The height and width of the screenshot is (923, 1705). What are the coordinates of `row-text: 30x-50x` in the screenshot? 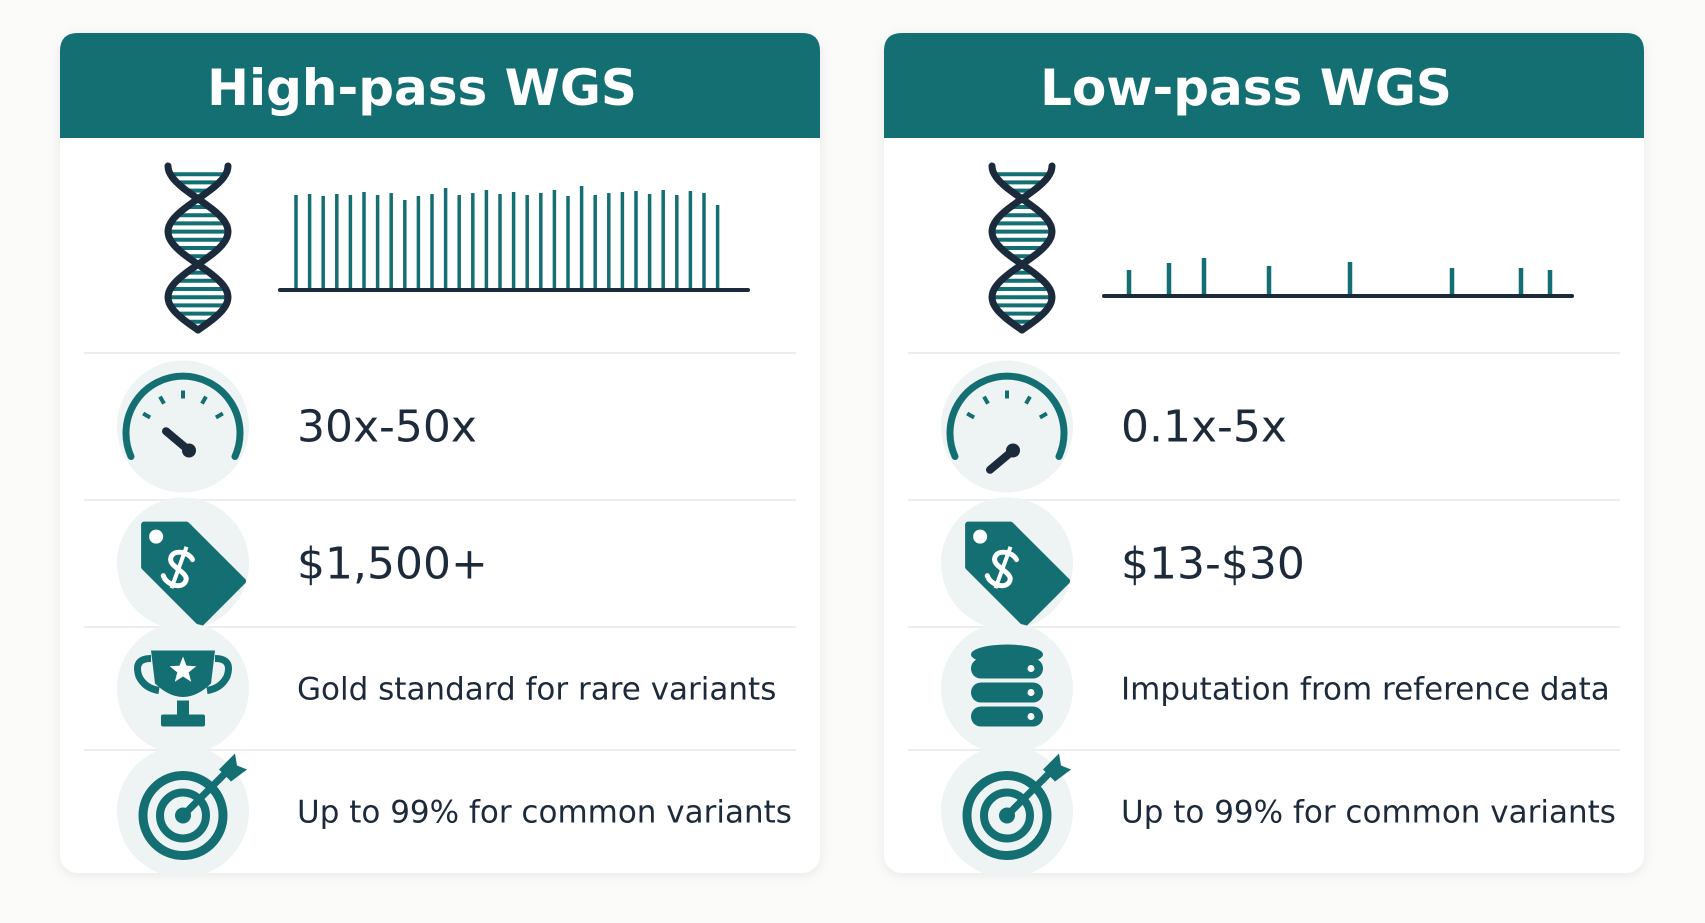 It's located at (387, 427).